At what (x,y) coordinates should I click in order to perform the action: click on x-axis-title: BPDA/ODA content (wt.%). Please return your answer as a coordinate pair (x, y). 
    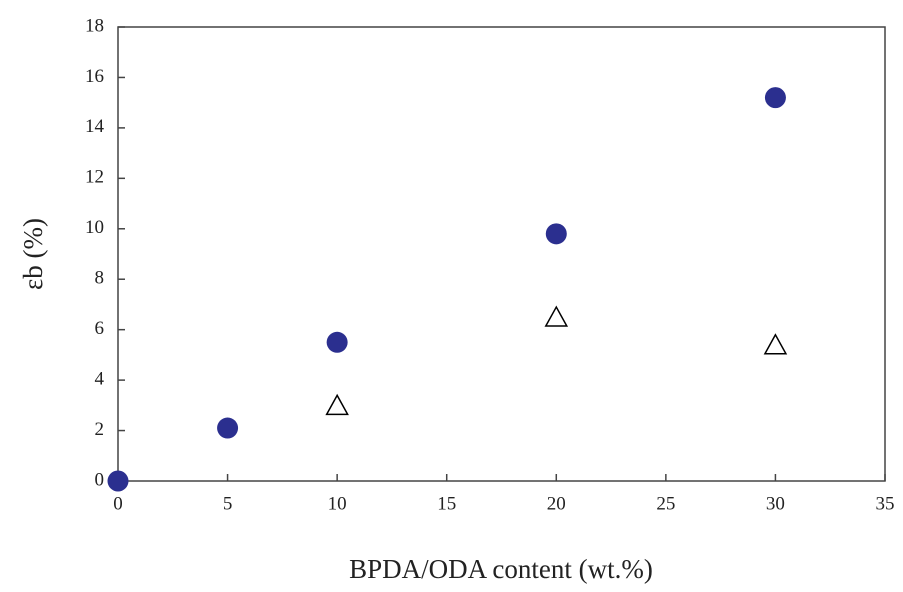
    Looking at the image, I should click on (501, 569).